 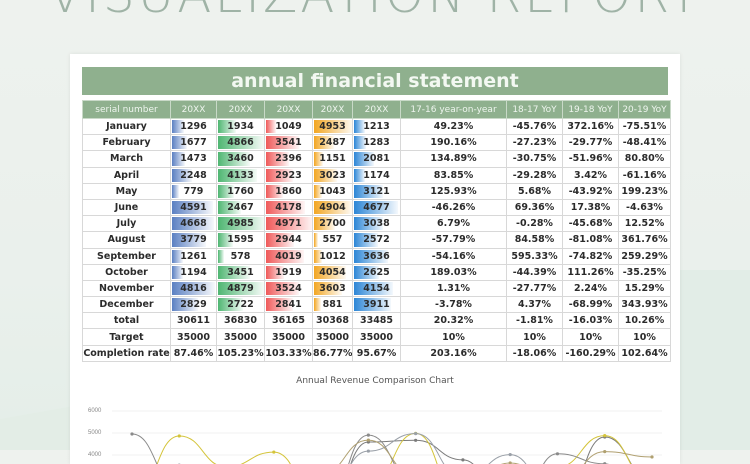 What do you see at coordinates (645, 321) in the screenshot?
I see `yoy-cell: 10.26%` at bounding box center [645, 321].